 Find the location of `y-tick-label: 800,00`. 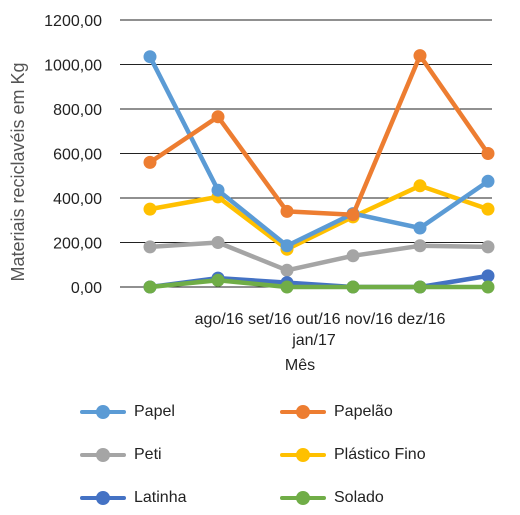

y-tick-label: 800,00 is located at coordinates (77, 110).